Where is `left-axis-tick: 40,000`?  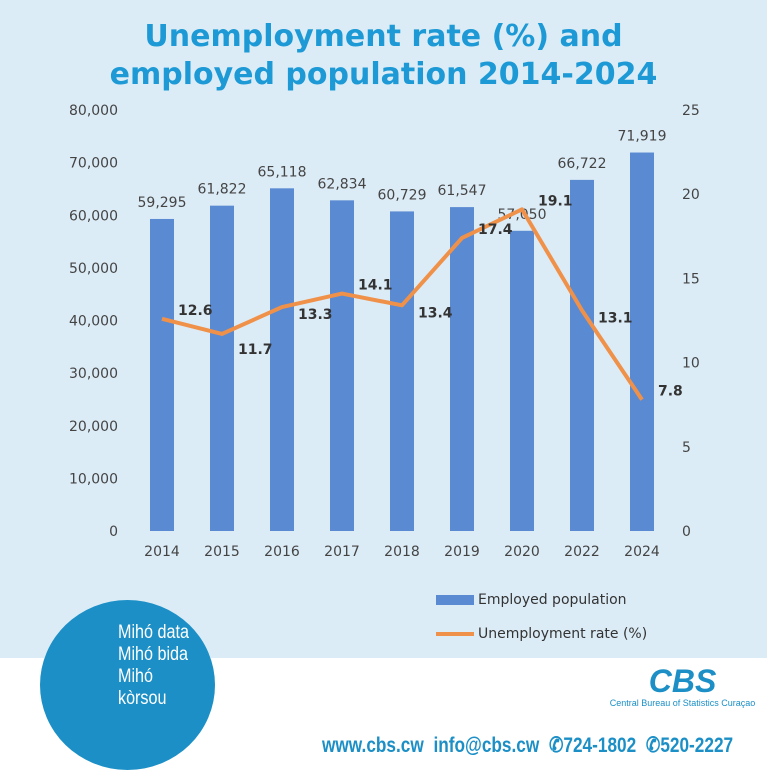
left-axis-tick: 40,000 is located at coordinates (93, 322).